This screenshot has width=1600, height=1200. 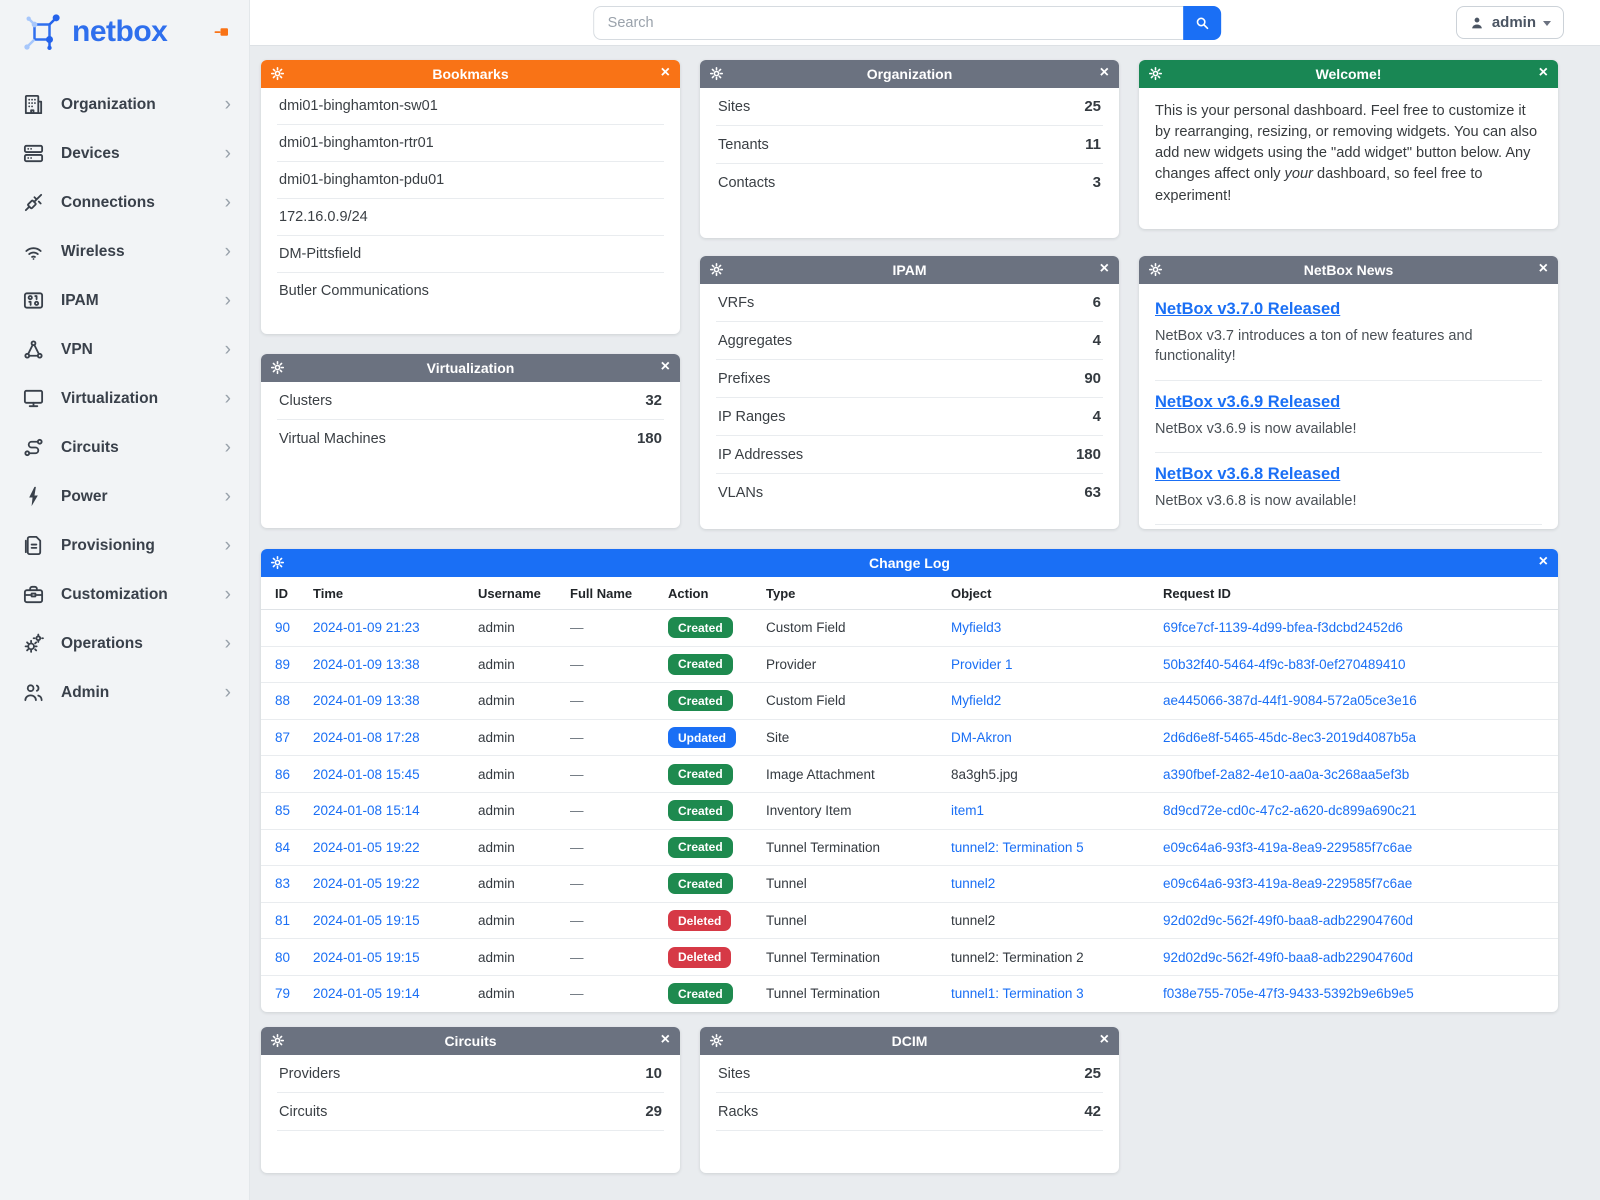 What do you see at coordinates (968, 811) in the screenshot?
I see `changelog-object-link: item1` at bounding box center [968, 811].